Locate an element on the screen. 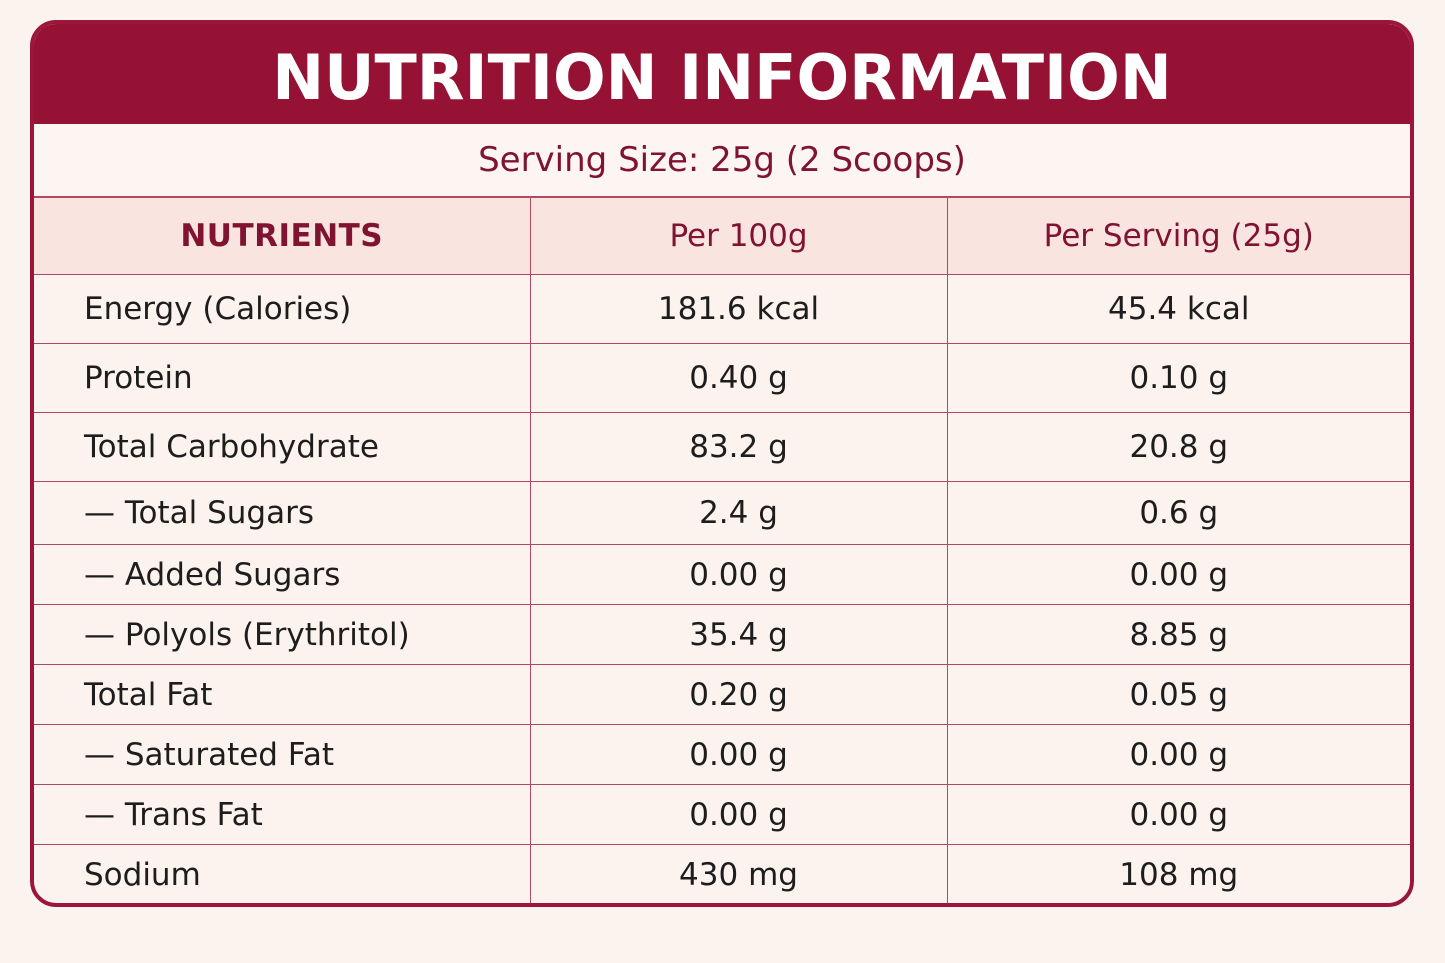 The height and width of the screenshot is (963, 1445). nutrient-name: — Saturated Fat is located at coordinates (282, 754).